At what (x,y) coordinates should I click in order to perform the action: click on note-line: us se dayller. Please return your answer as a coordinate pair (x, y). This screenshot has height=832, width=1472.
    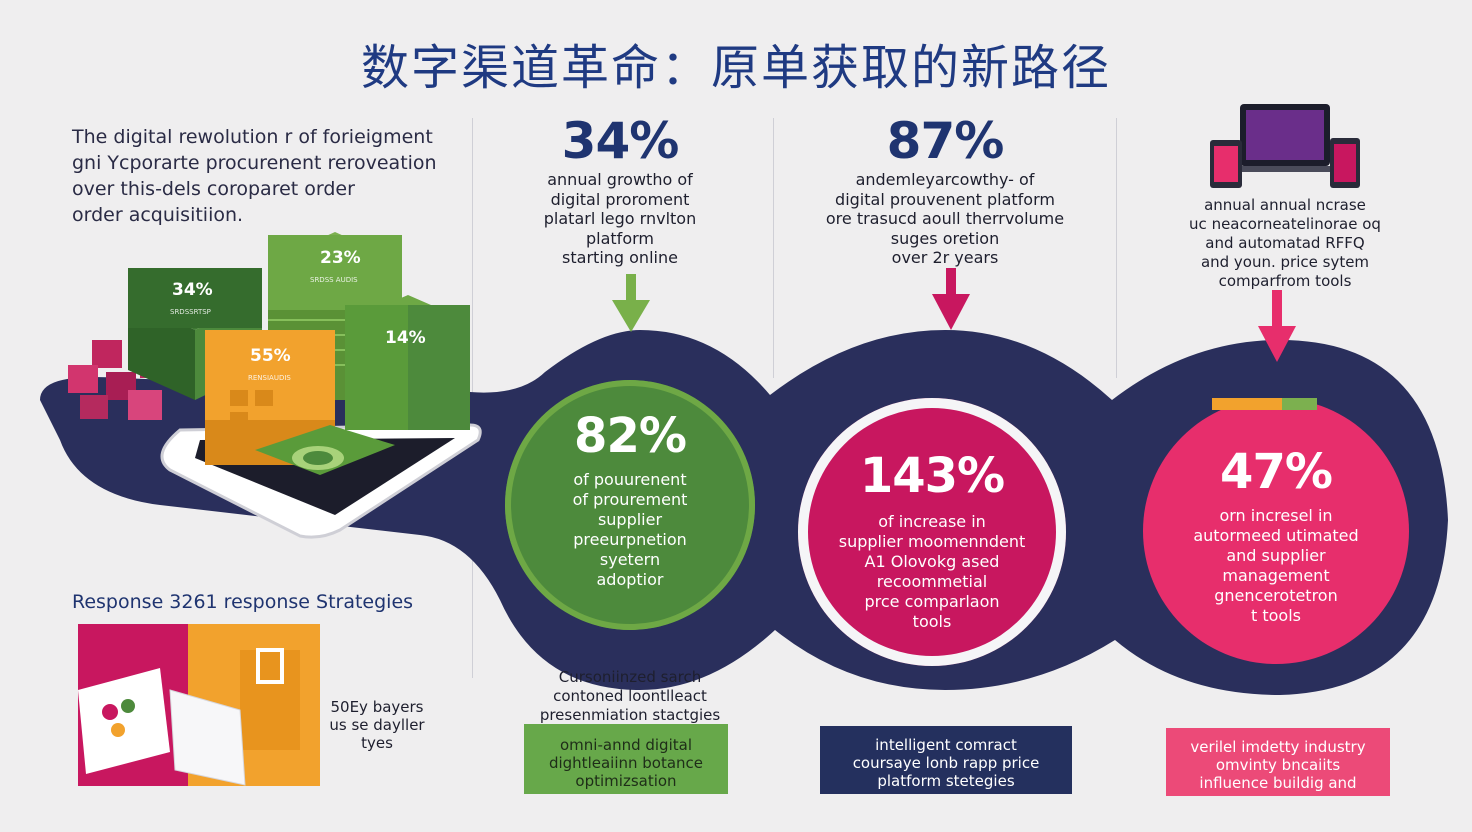
    Looking at the image, I should click on (377, 725).